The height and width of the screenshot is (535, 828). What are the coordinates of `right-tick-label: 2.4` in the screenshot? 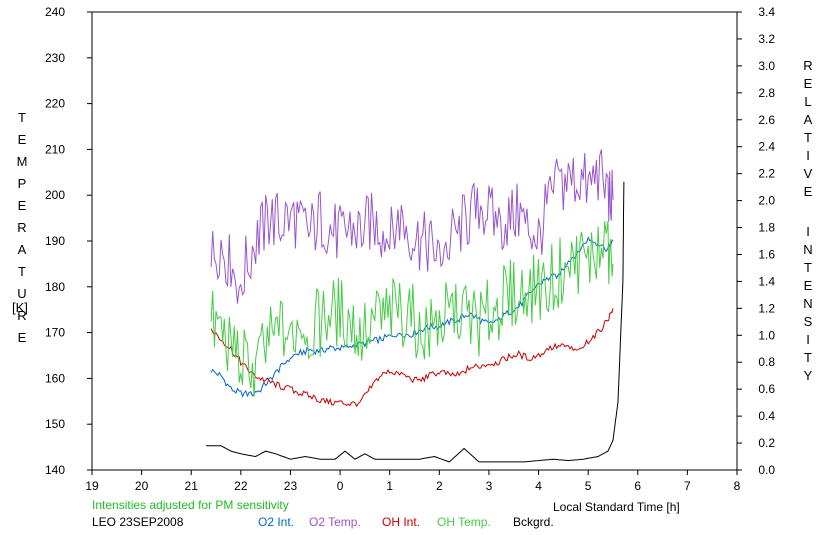 It's located at (766, 147).